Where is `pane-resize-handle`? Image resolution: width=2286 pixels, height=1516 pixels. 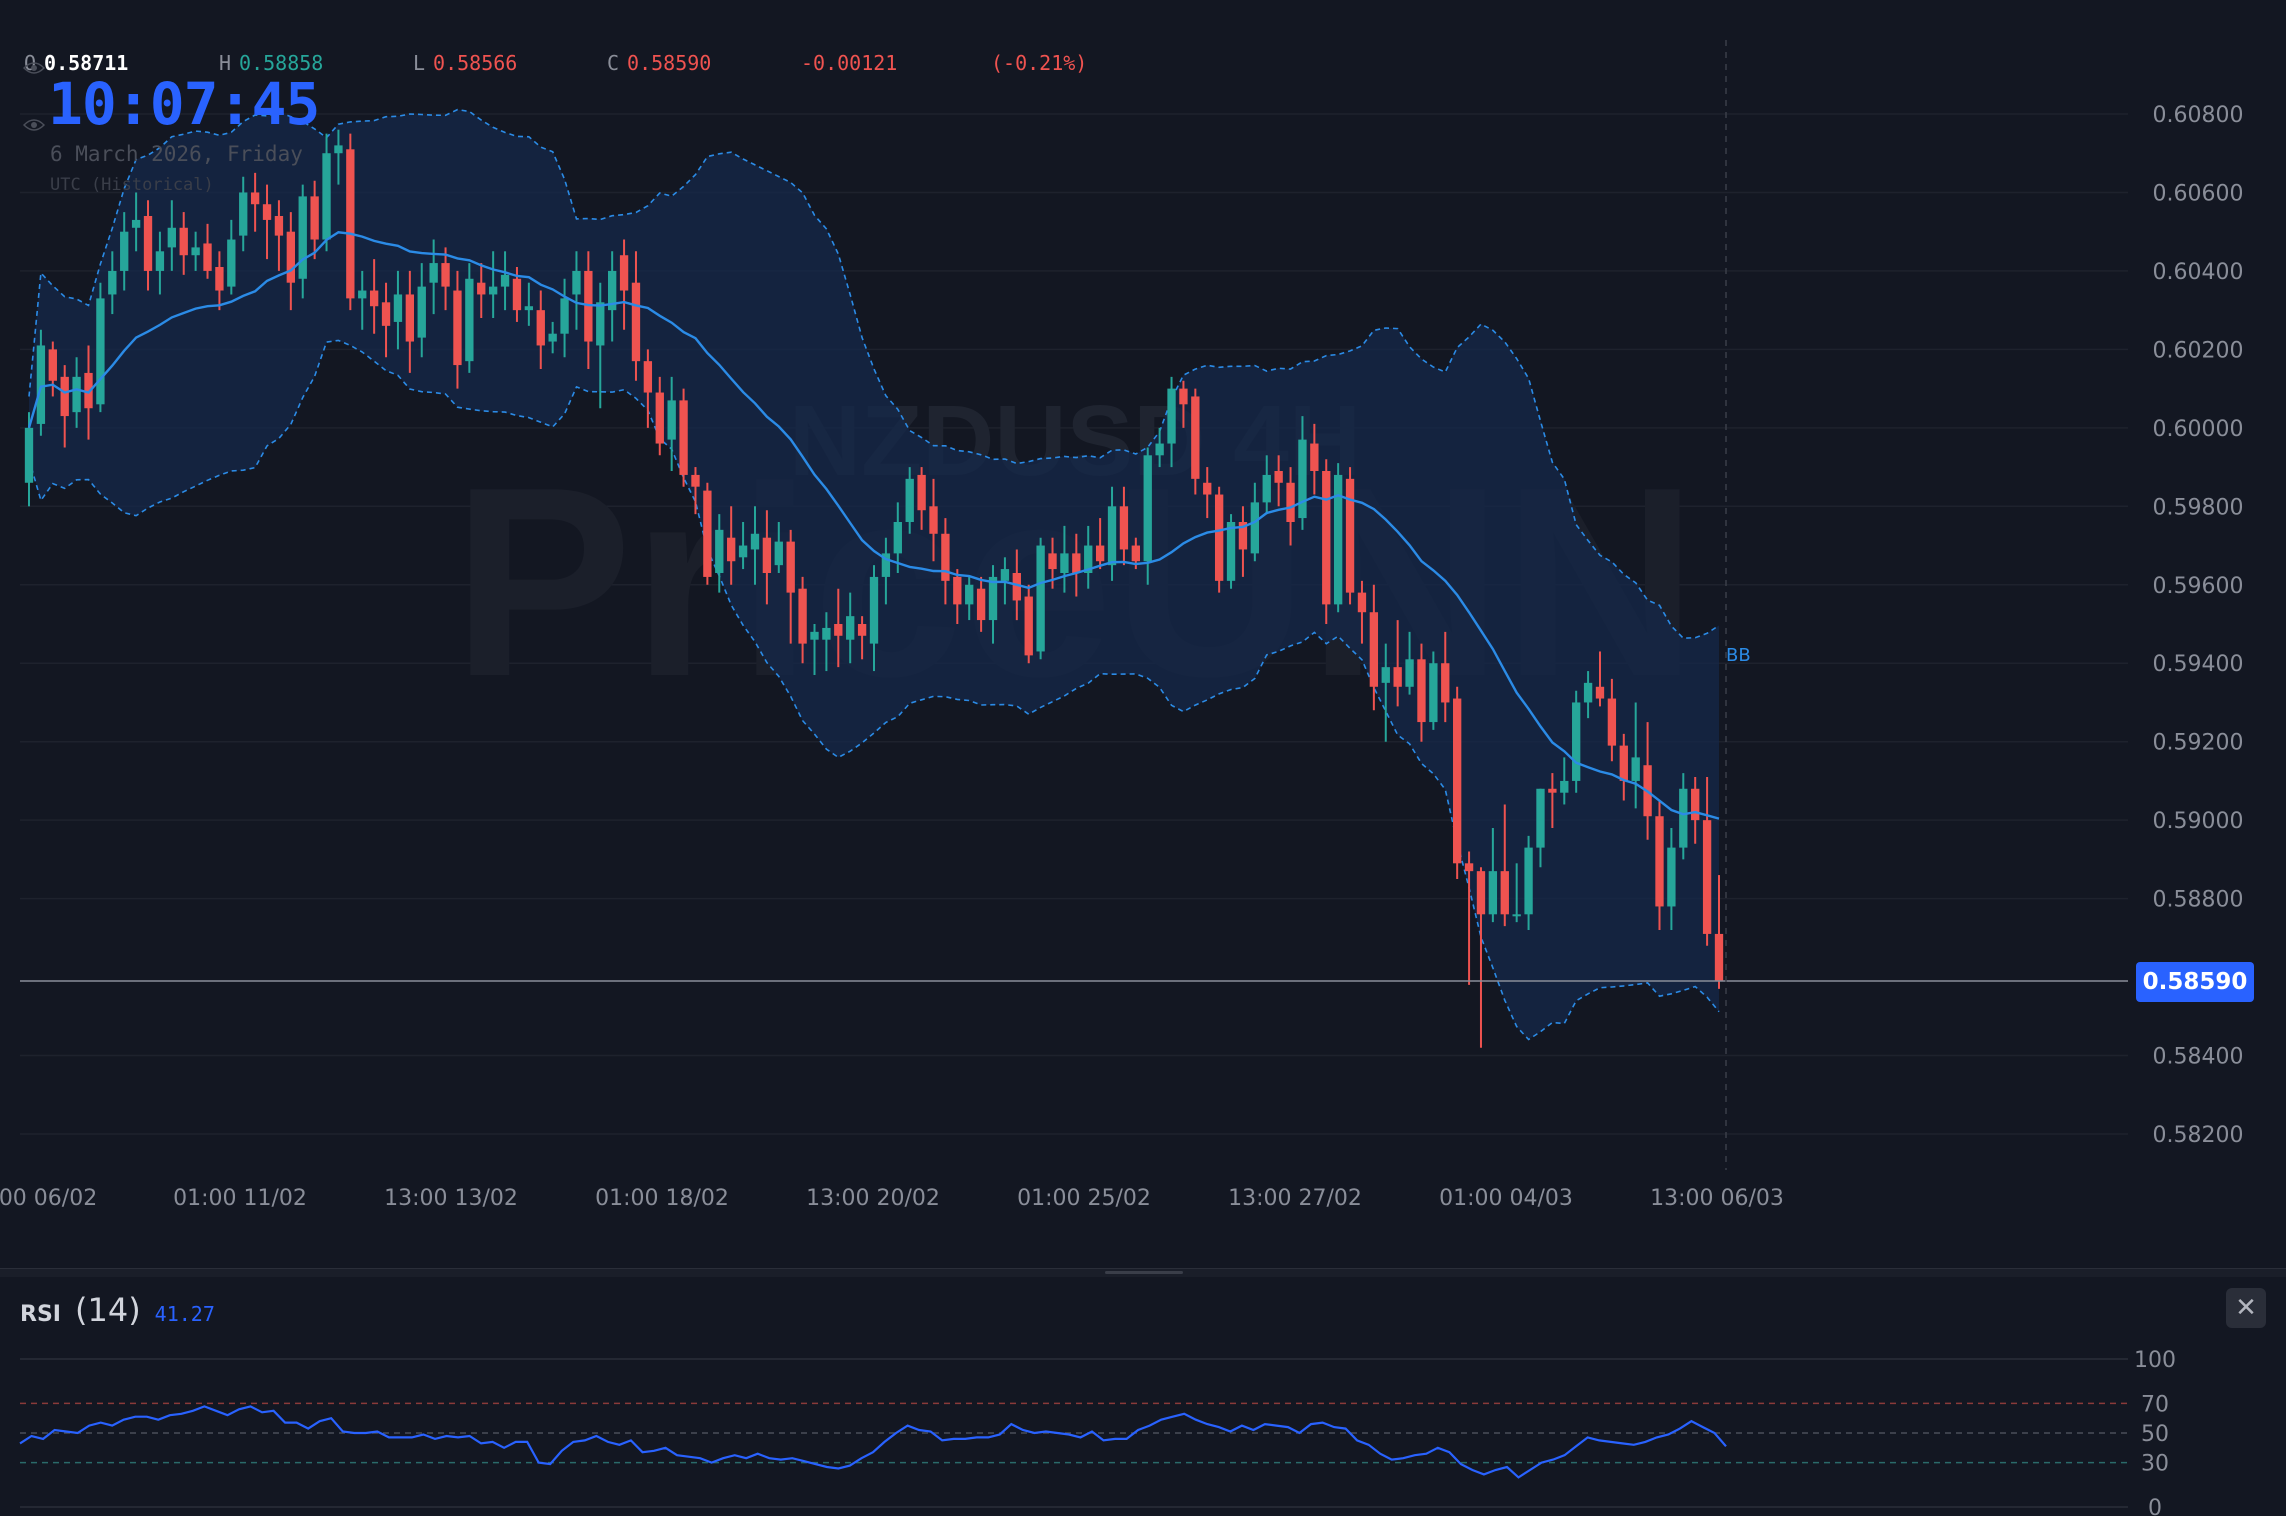
pane-resize-handle is located at coordinates (1144, 1272).